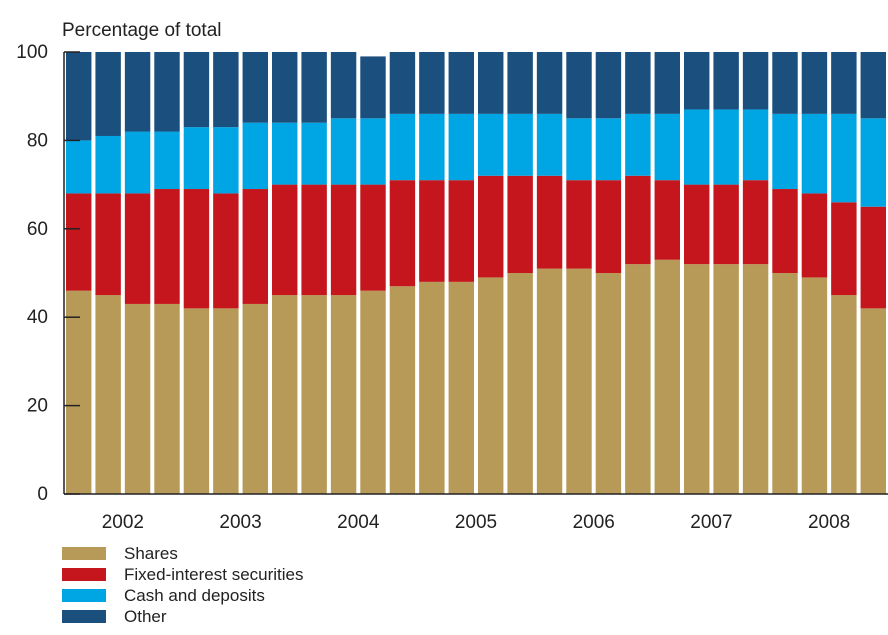 The height and width of the screenshot is (635, 888). What do you see at coordinates (37, 140) in the screenshot?
I see `y-tick-label-80: 80` at bounding box center [37, 140].